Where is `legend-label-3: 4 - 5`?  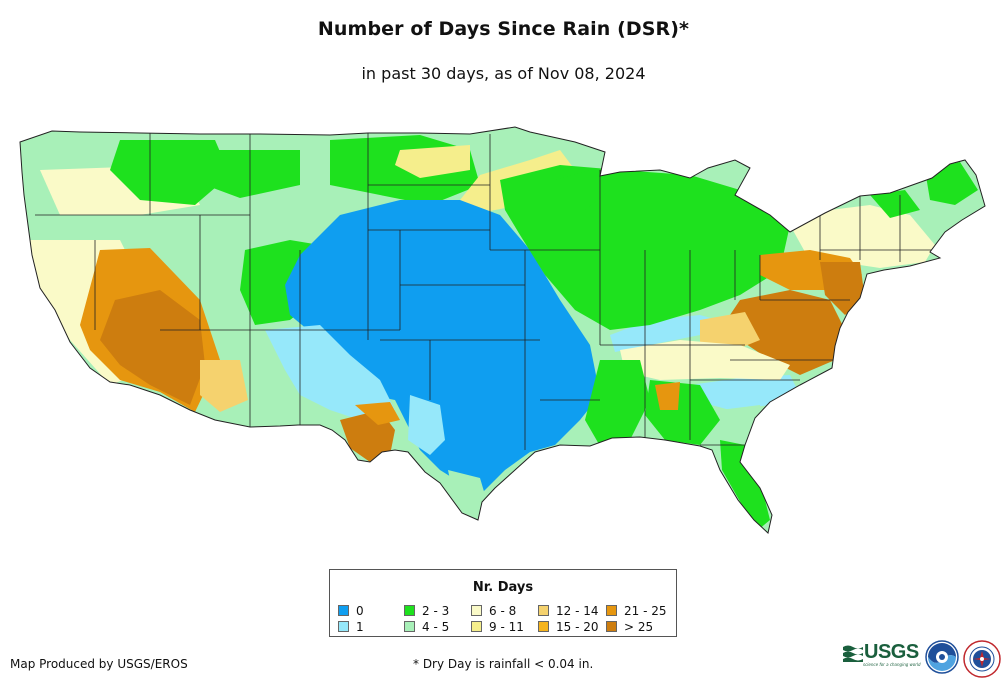
legend-label-3: 4 - 5 is located at coordinates (436, 627).